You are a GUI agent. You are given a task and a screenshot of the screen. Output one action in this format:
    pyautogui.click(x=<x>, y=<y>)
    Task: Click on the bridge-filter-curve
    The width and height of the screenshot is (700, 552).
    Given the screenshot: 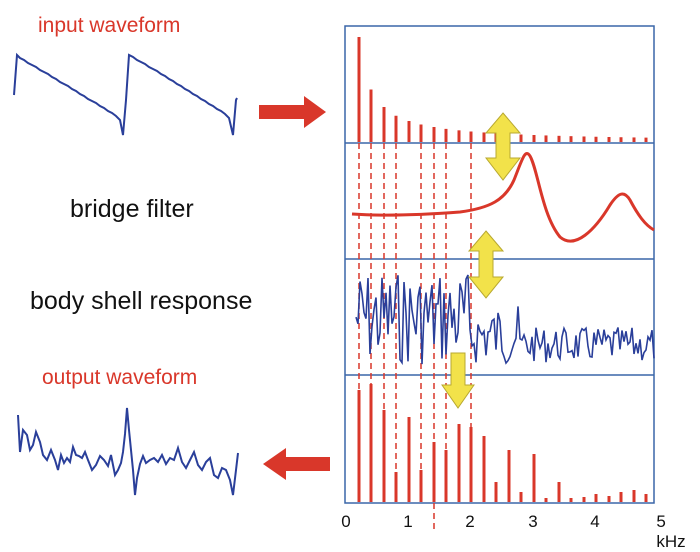 What is the action you would take?
    pyautogui.click(x=503, y=197)
    